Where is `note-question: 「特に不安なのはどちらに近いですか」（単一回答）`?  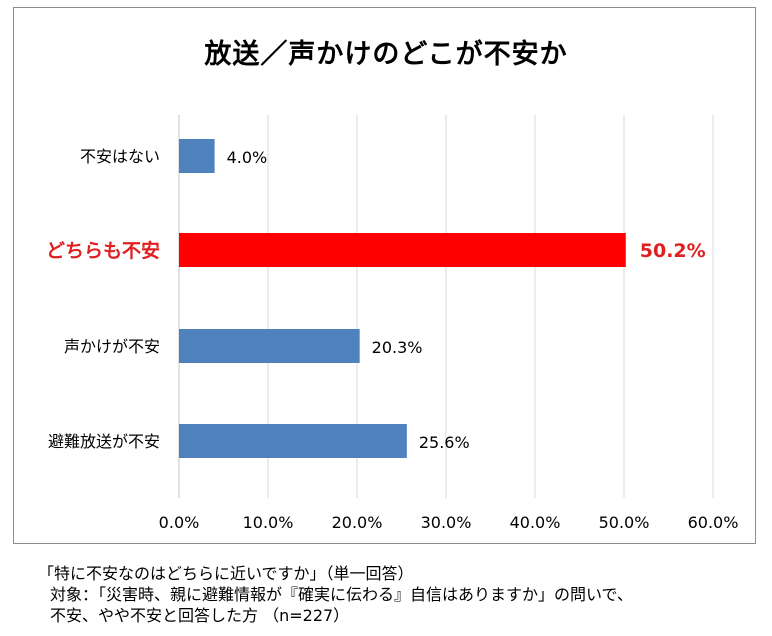
note-question: 「特に不安なのはどちらに近いですか」（単一回答） is located at coordinates (226, 573).